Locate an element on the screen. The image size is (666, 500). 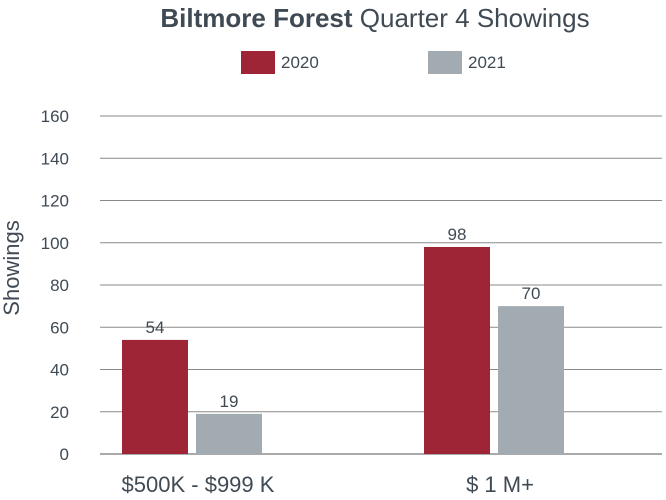
y-axis-ticks: 0 20 40 60 80 100 120 140 160 is located at coordinates (55, 285).